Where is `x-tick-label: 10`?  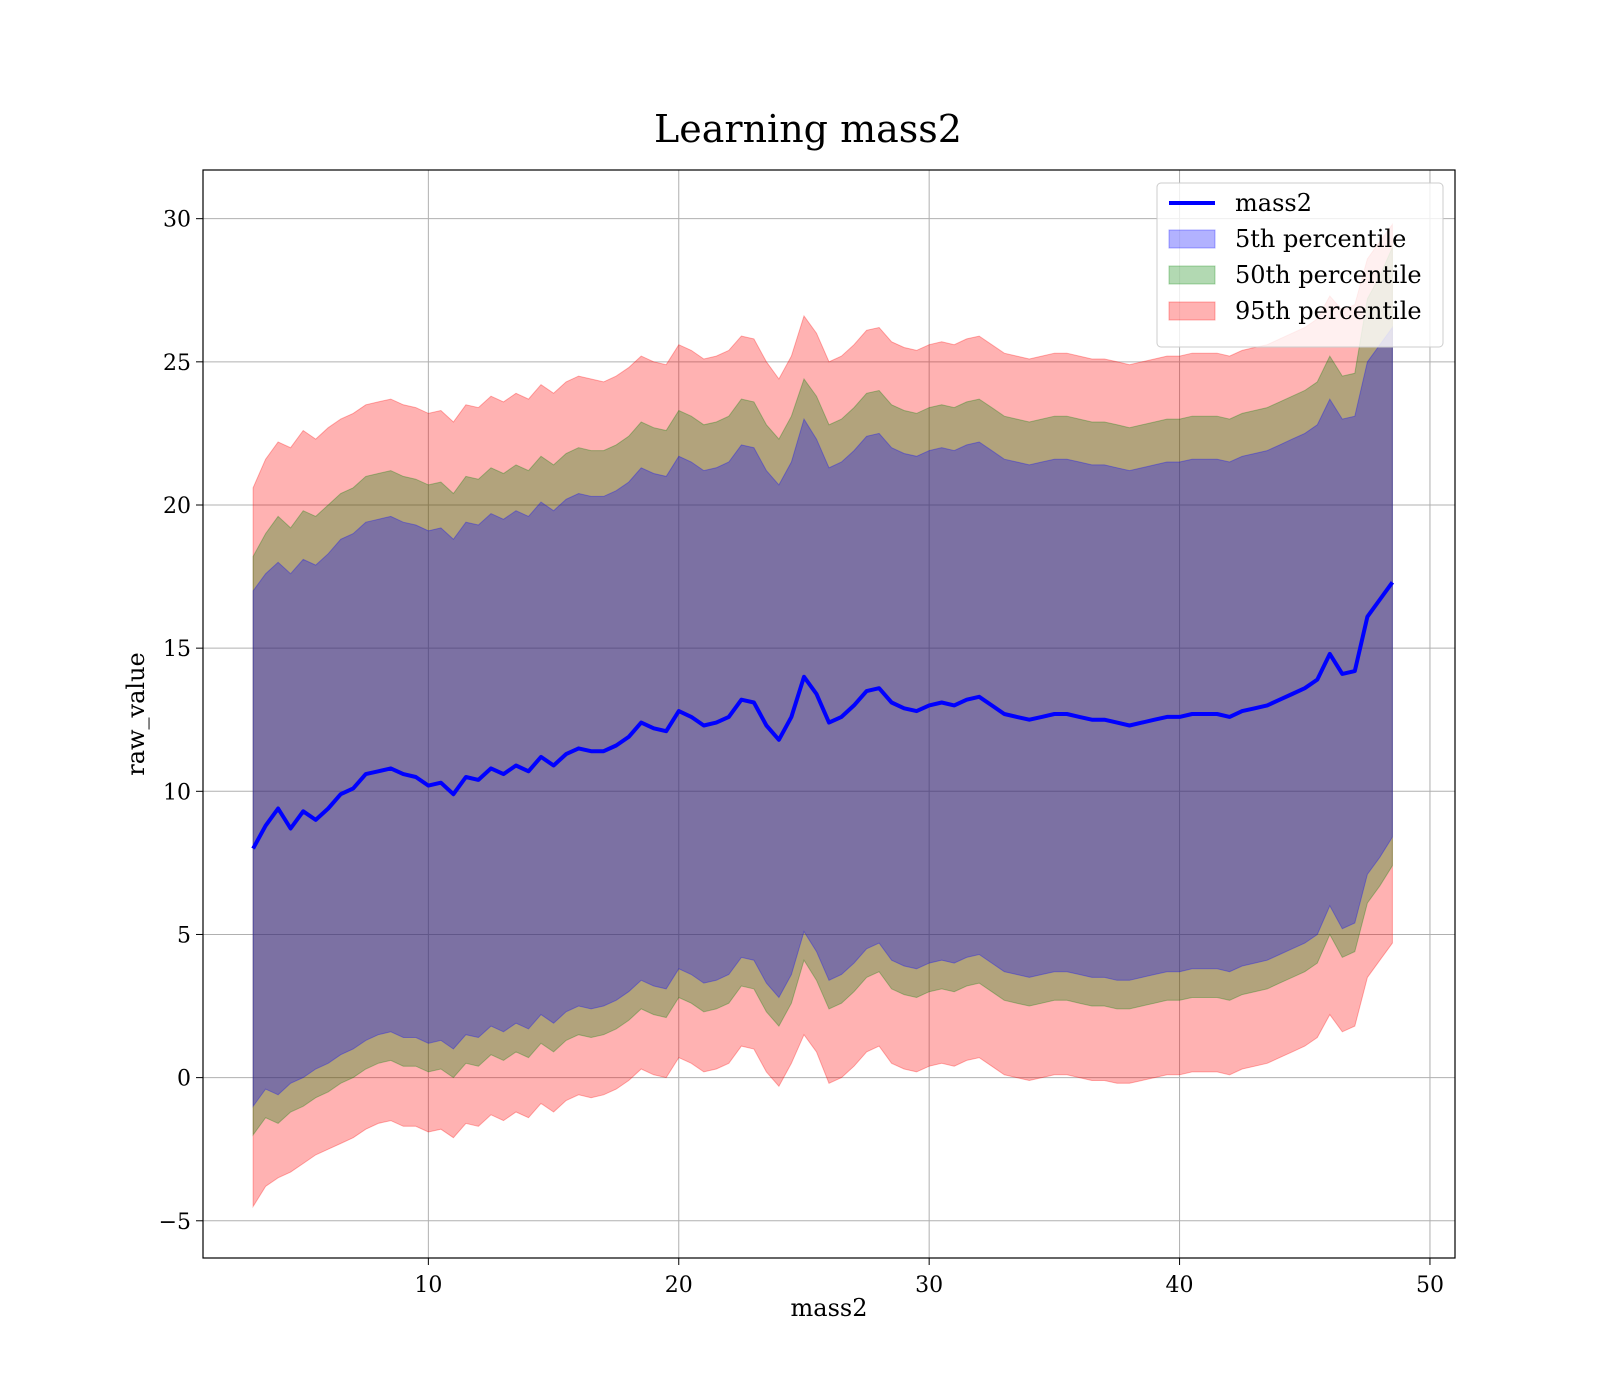
x-tick-label: 10 is located at coordinates (428, 1285).